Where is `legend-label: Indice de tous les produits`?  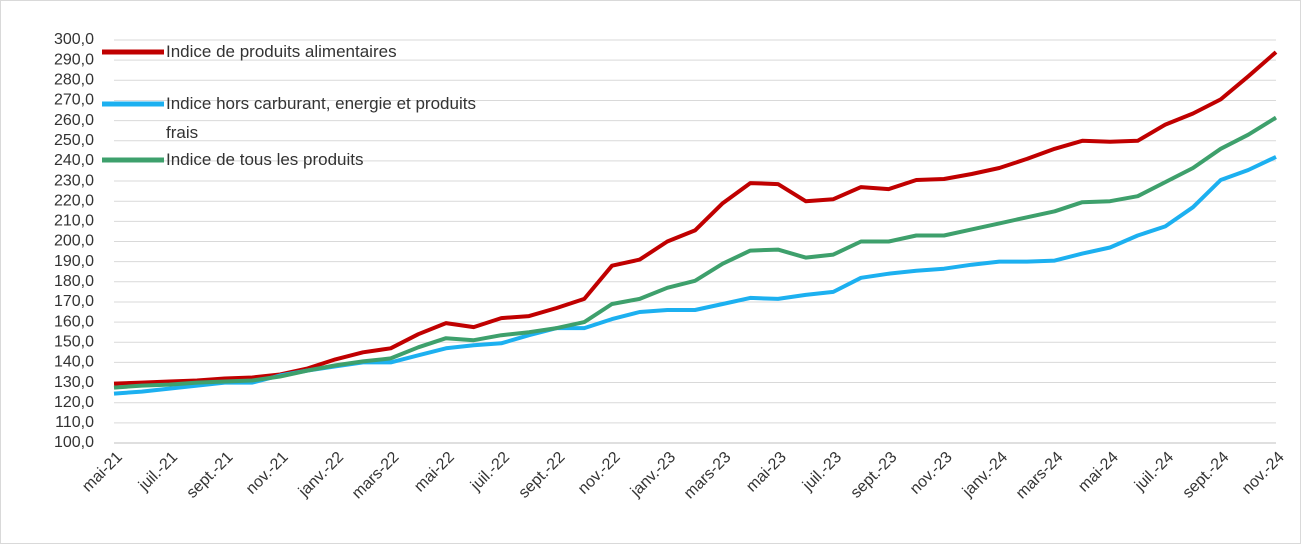 legend-label: Indice de tous les produits is located at coordinates (265, 159).